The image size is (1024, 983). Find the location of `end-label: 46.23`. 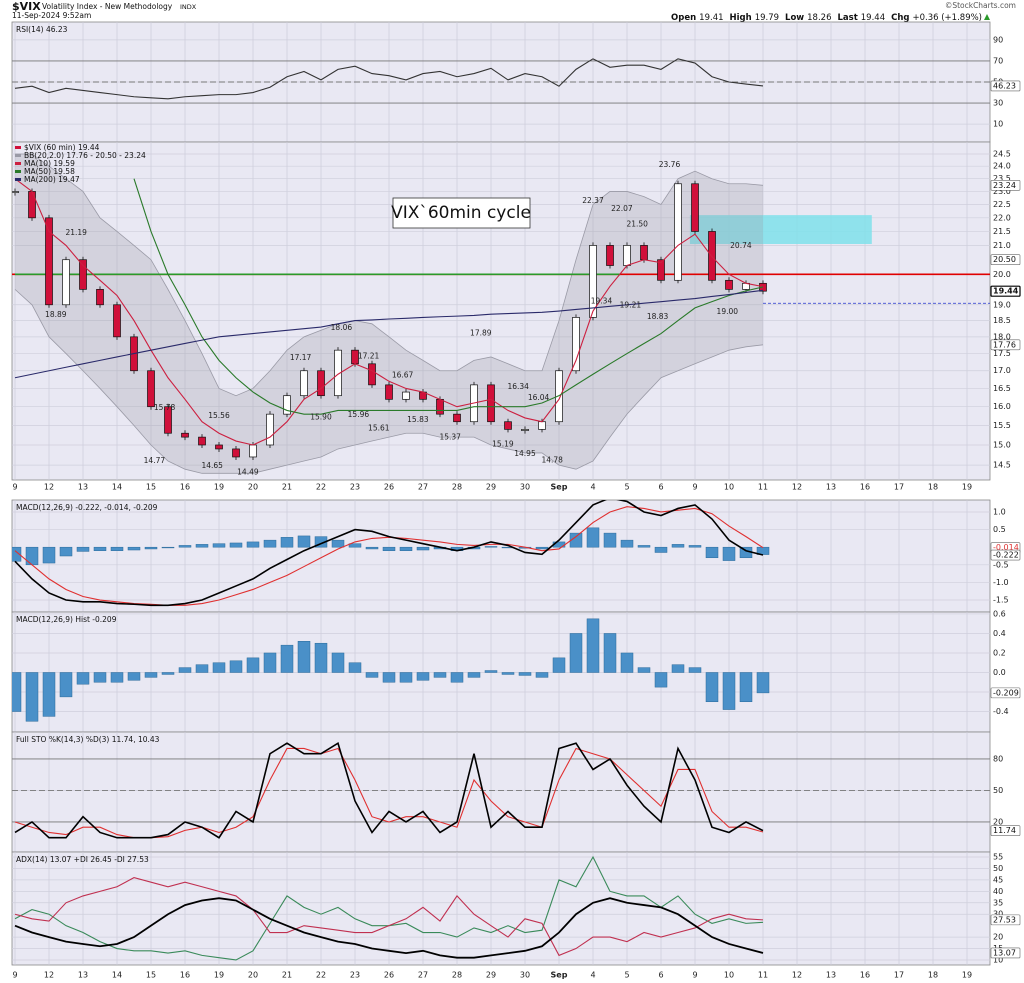

end-label: 46.23 is located at coordinates (1004, 85).